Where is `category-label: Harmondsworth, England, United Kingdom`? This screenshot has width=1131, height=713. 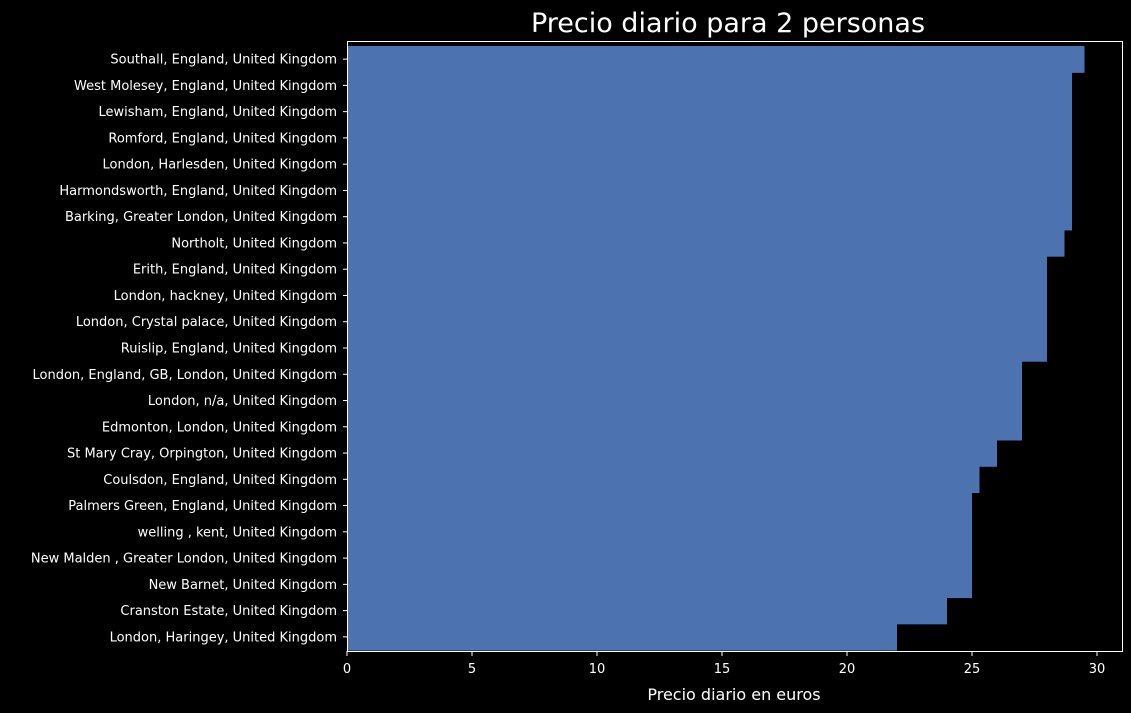
category-label: Harmondsworth, England, United Kingdom is located at coordinates (198, 191).